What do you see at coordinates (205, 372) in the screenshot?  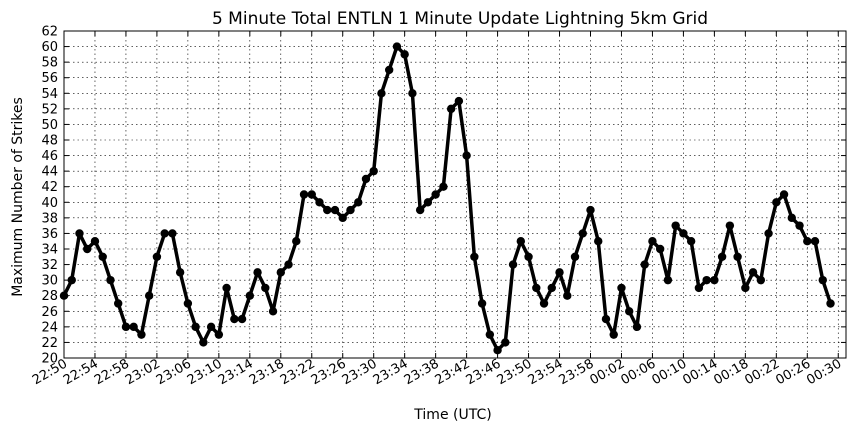 I see `x-tick-label: 23:10` at bounding box center [205, 372].